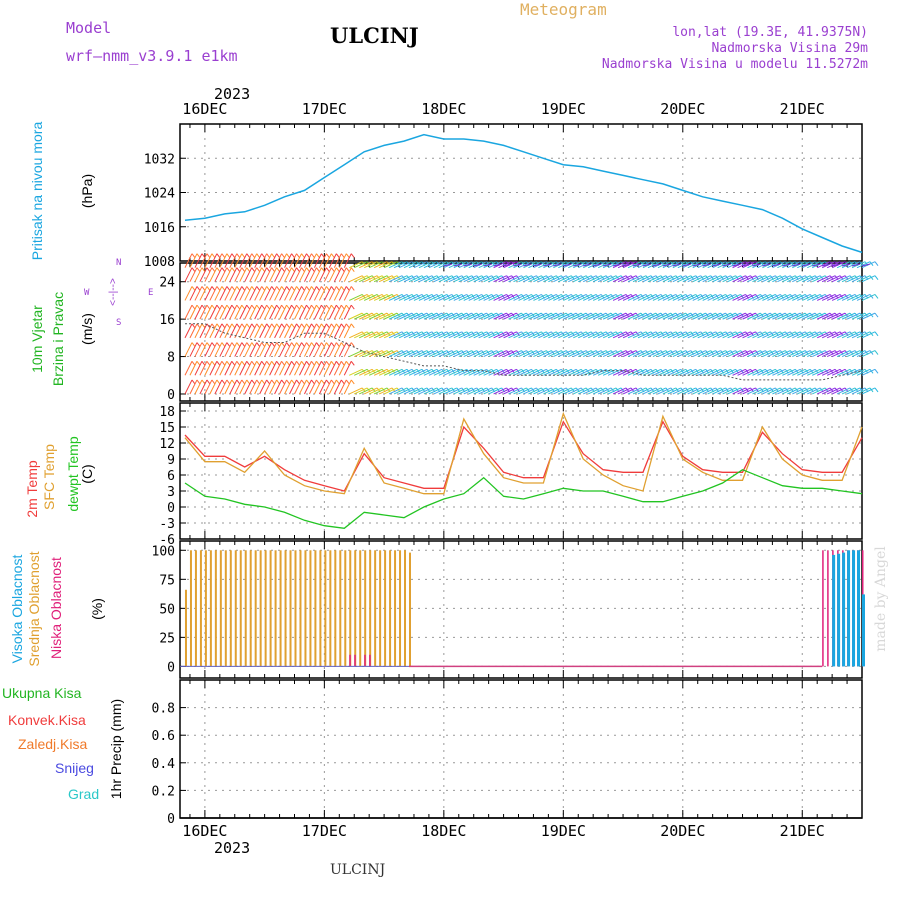  What do you see at coordinates (232, 94) in the screenshot?
I see `year-top: 2023` at bounding box center [232, 94].